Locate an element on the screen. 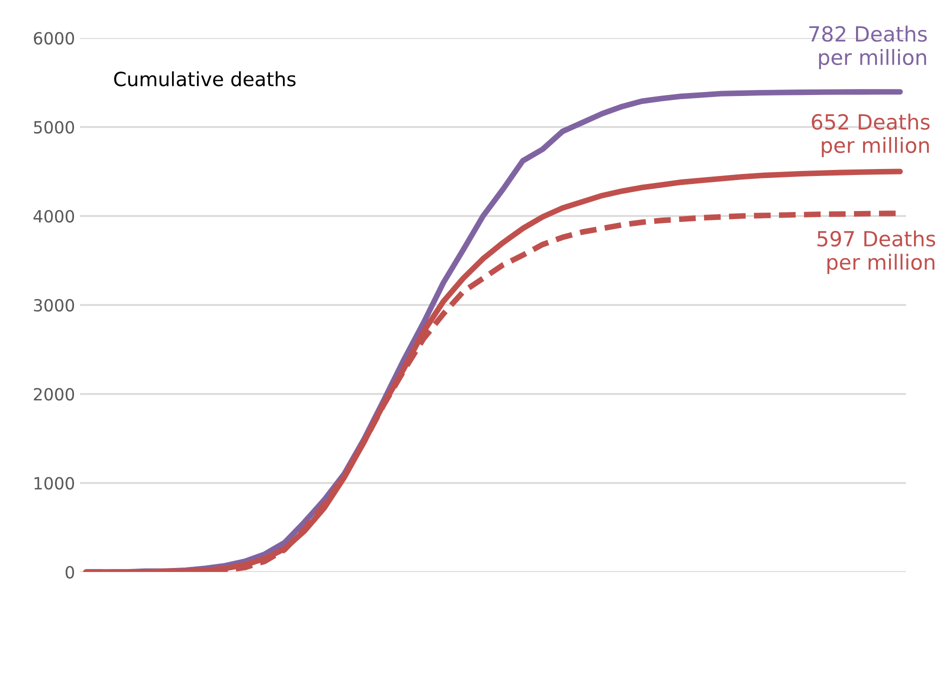 This screenshot has height=676, width=945. annotation: 782 Deaths per million is located at coordinates (868, 48).